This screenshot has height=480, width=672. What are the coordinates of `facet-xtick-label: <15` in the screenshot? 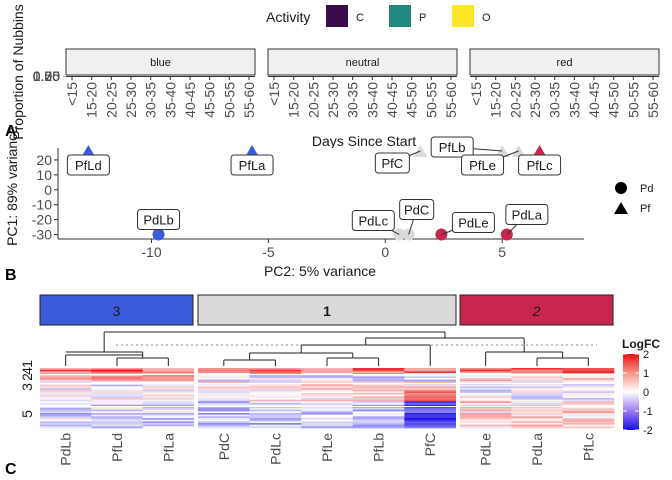 It's located at (476, 94).